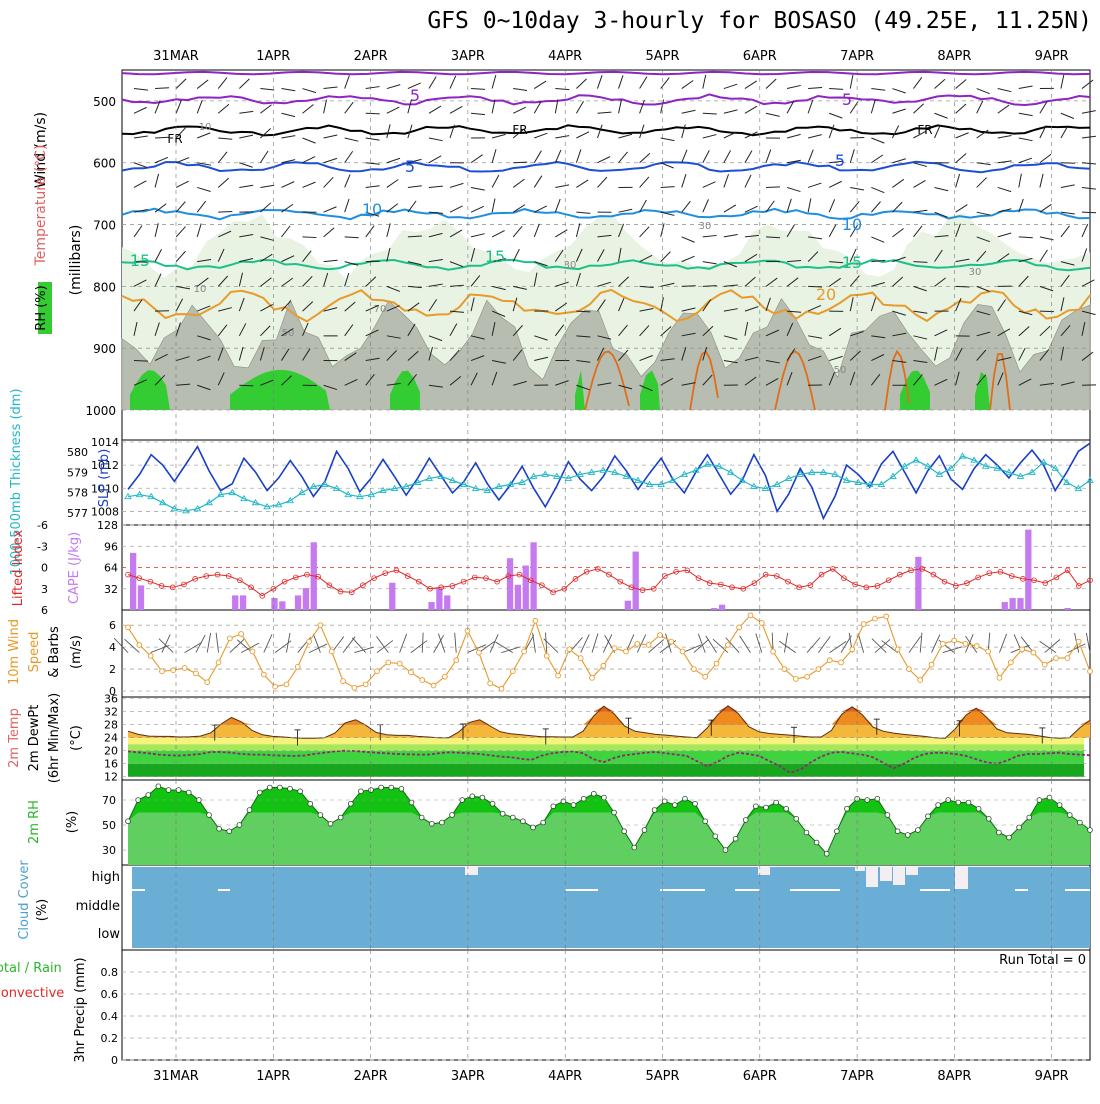  What do you see at coordinates (14, 652) in the screenshot?
I see `ylabel-wind10m: 10m Wind` at bounding box center [14, 652].